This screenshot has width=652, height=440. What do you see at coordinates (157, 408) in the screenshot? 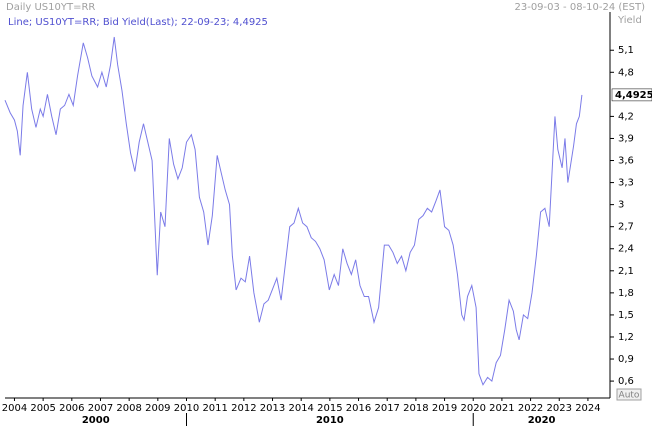
I see `x-tick-label: 2009` at bounding box center [157, 408].